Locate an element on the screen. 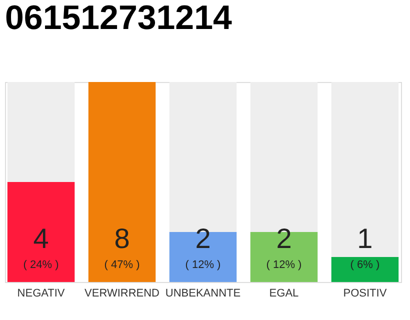  data-label: 1 is located at coordinates (365, 238).